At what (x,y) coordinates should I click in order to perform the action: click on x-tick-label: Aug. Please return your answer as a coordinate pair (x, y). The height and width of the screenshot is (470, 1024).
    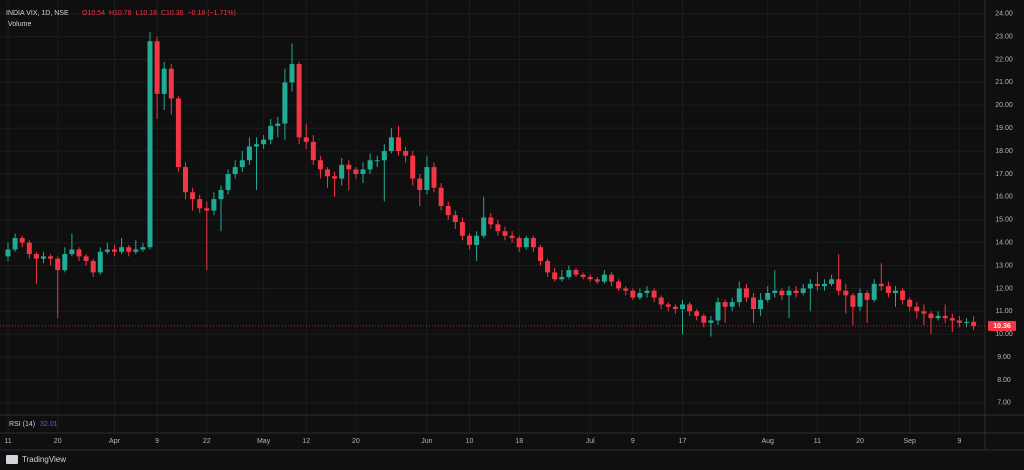
    Looking at the image, I should click on (767, 441).